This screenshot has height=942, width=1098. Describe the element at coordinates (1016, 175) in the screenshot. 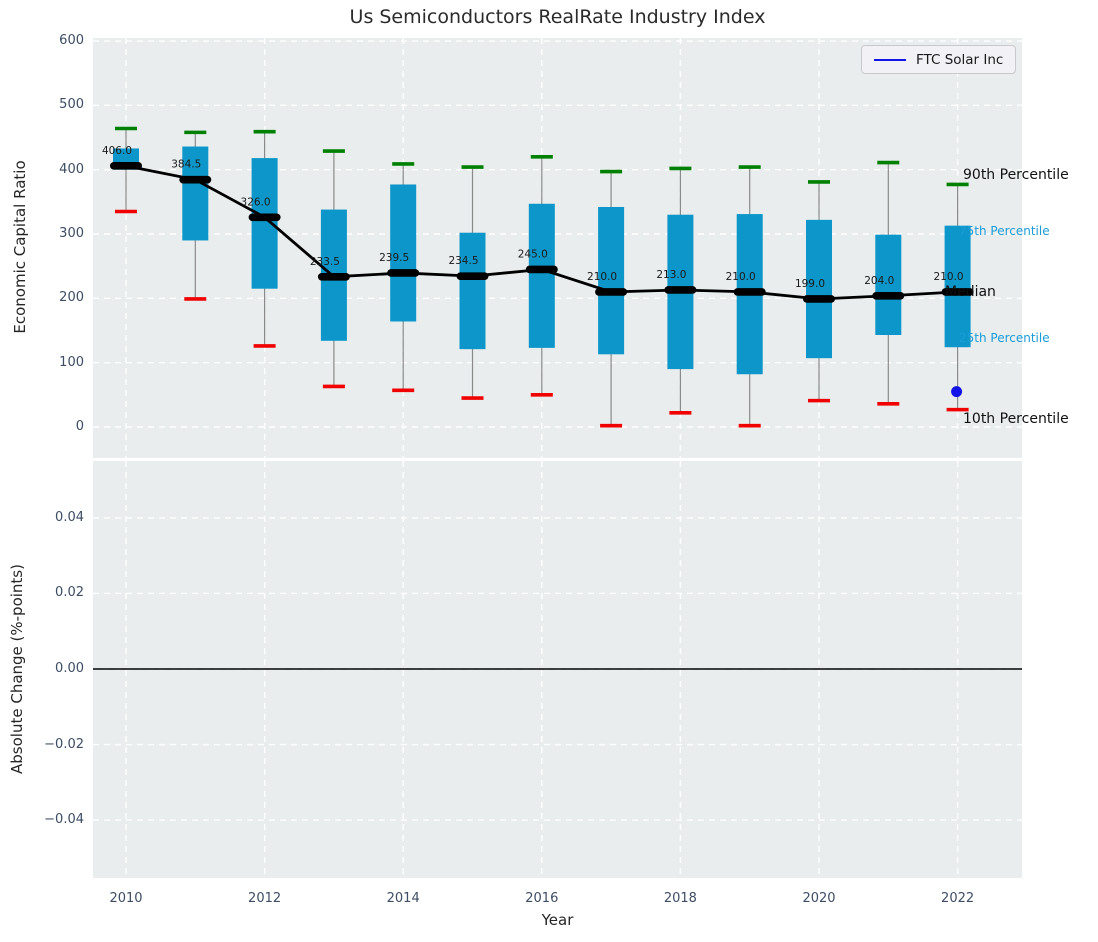

I see `annotation-90th-percentile: 90th Percentile` at that location.